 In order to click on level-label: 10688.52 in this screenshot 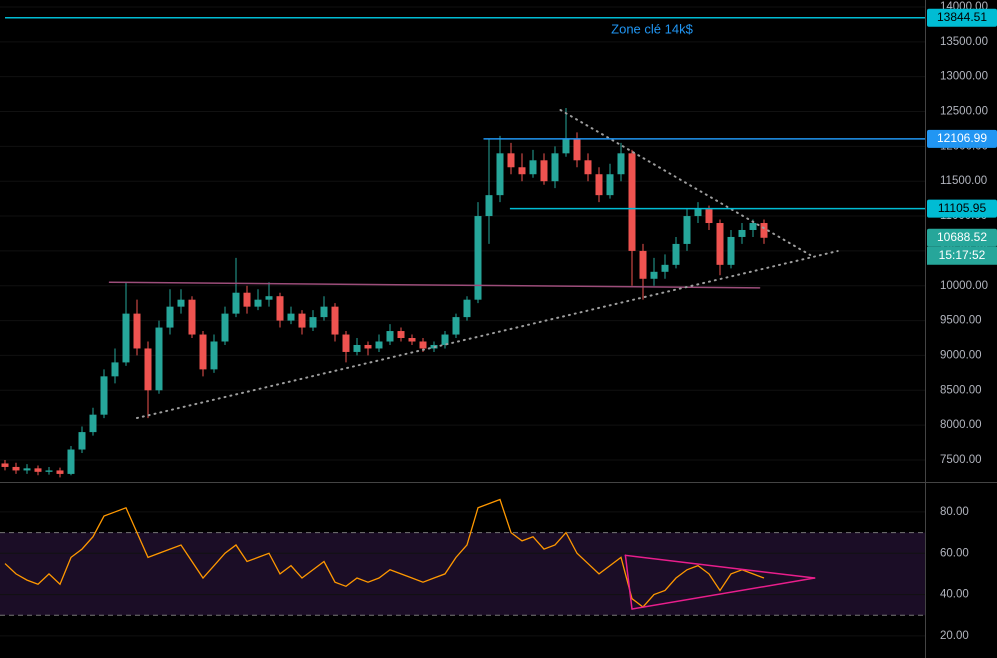, I will do `click(962, 237)`.